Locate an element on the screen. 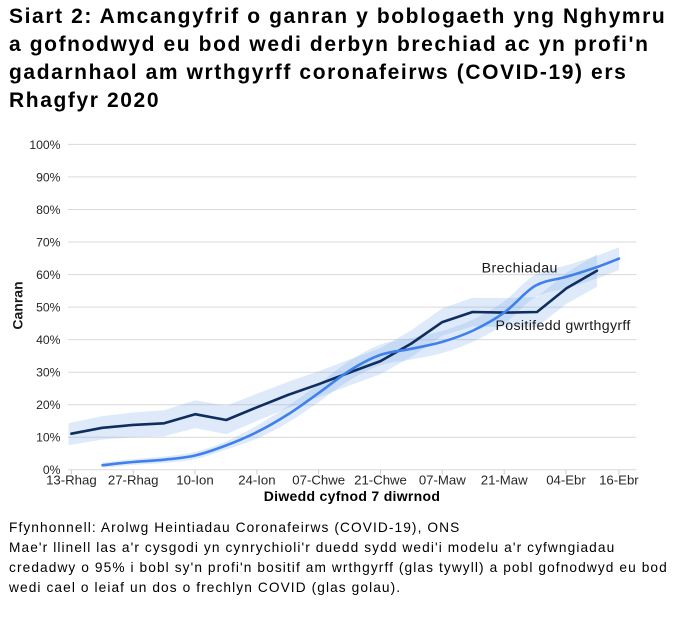 This screenshot has height=619, width=686. svg-text: 07-Chwe is located at coordinates (318, 479).